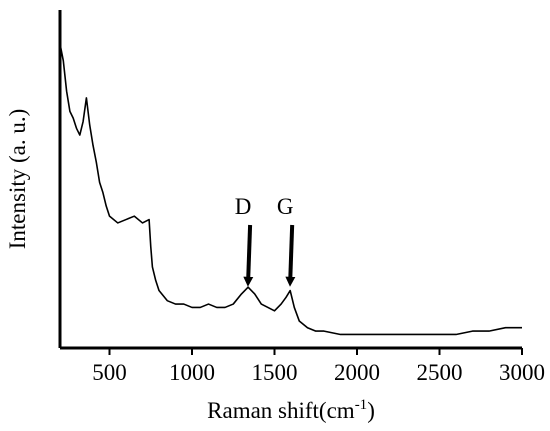 Image resolution: width=550 pixels, height=431 pixels. I want to click on x-axis-label-suffix: ), so click(371, 410).